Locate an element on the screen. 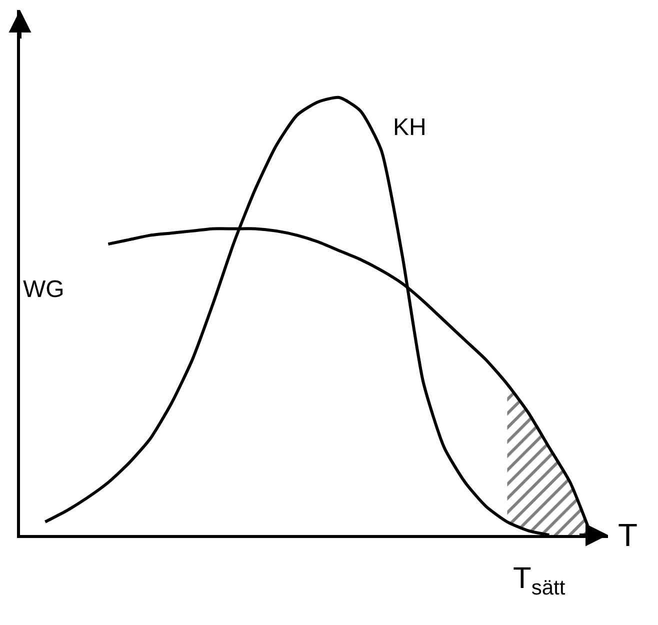 This screenshot has height=625, width=658. text: T$_{sätt}$ is located at coordinates (539, 581).